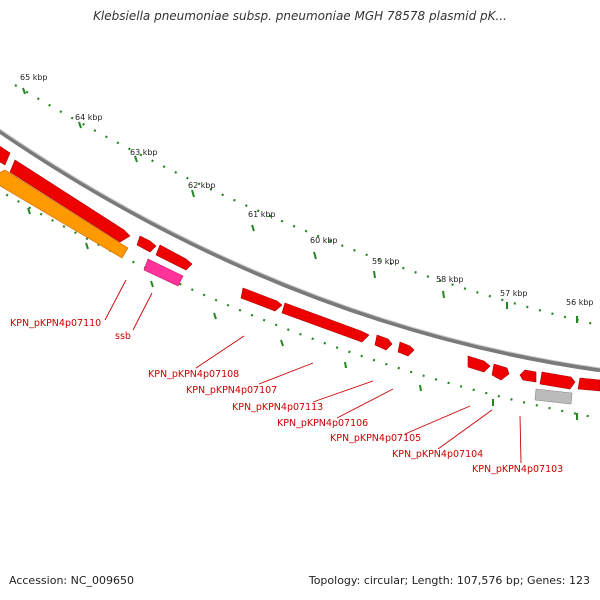 Image resolution: width=600 pixels, height=600 pixels. What do you see at coordinates (450, 279) in the screenshot?
I see `ruler-label-58kbp: 58 kbp` at bounding box center [450, 279].